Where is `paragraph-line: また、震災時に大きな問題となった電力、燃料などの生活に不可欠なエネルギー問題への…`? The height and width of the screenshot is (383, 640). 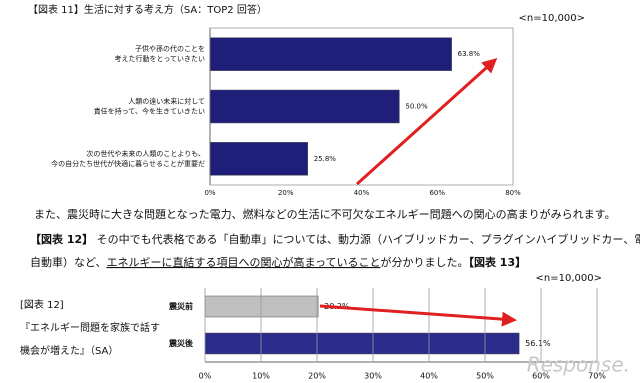 paragraph-line: また、震災時に大きな問題となった電力、燃料などの生活に不可欠なエネルギー問題への… is located at coordinates (325, 214).